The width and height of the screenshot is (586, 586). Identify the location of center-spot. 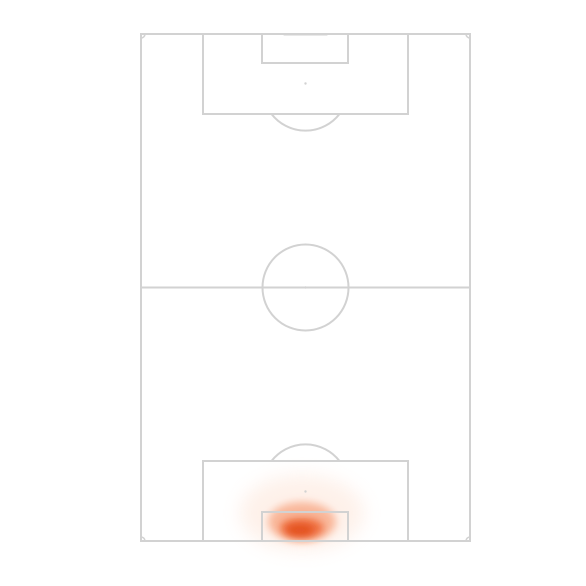
(305, 287).